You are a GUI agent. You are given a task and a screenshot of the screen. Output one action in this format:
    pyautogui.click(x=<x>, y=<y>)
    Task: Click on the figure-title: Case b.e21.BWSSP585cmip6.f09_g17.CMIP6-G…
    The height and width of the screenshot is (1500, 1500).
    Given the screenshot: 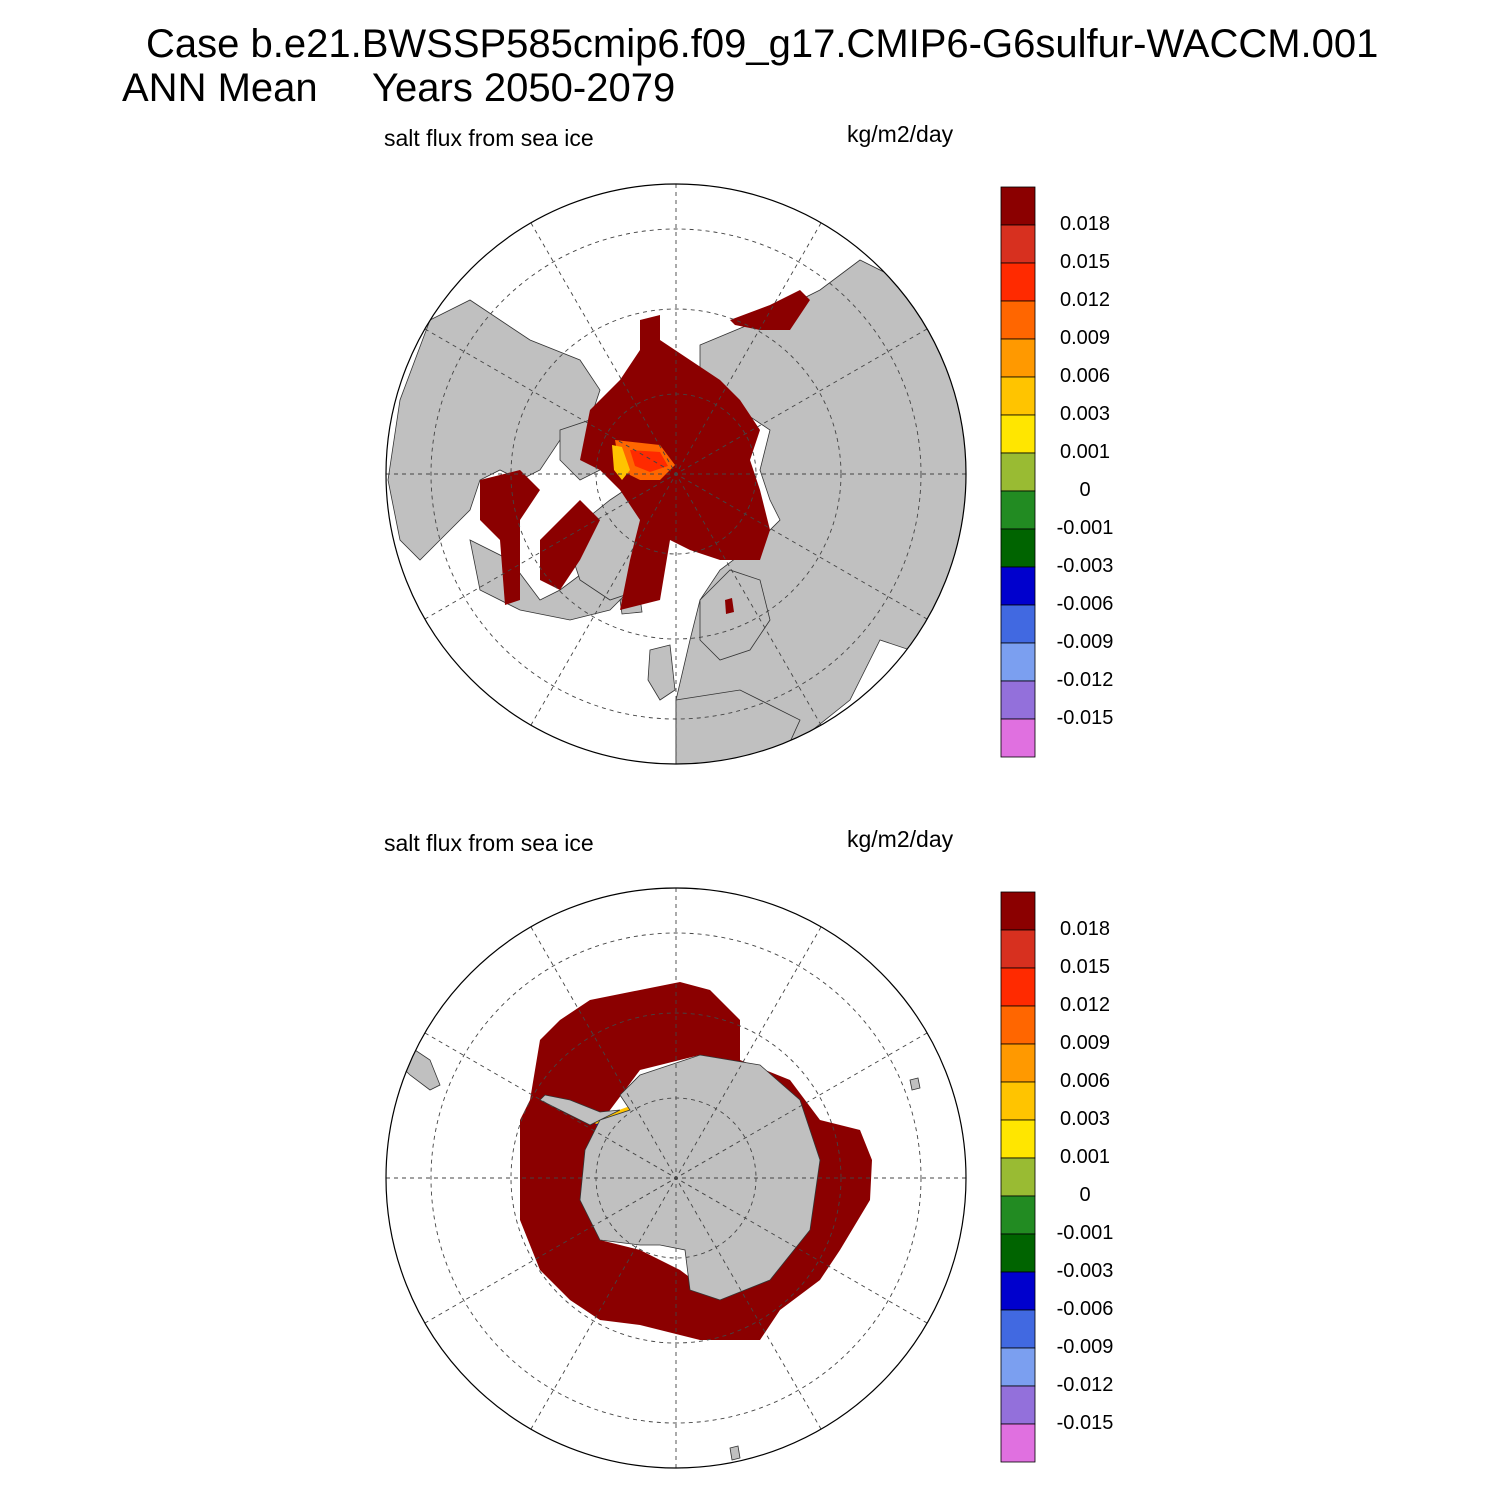 What is the action you would take?
    pyautogui.click(x=762, y=44)
    